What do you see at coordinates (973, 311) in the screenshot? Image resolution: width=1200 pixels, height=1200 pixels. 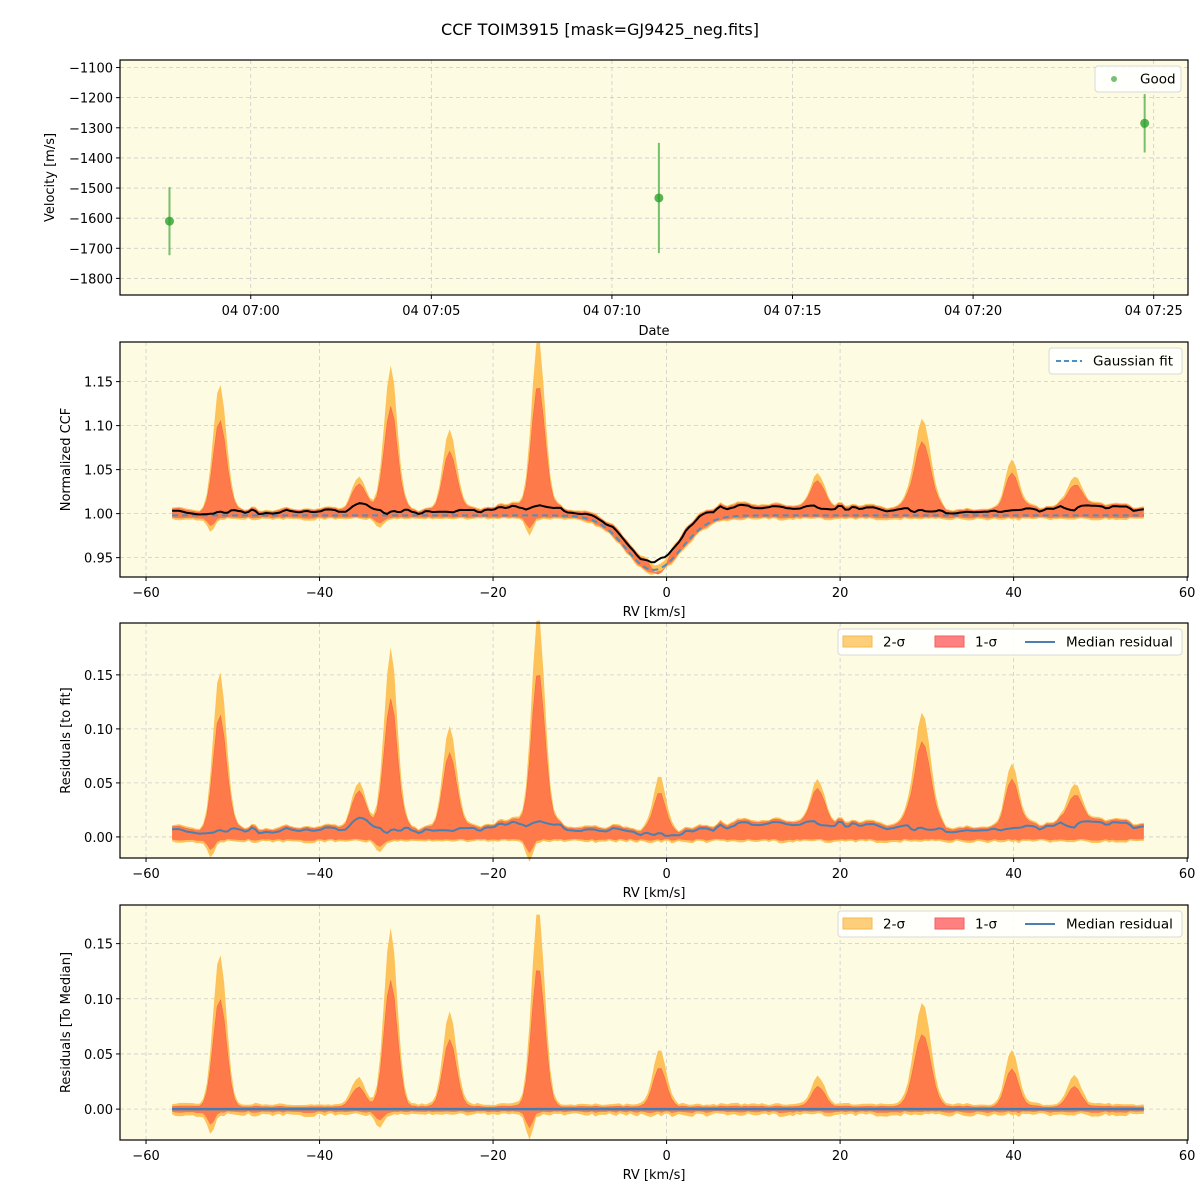 I see `x-tick-label: 04 07:20` at bounding box center [973, 311].